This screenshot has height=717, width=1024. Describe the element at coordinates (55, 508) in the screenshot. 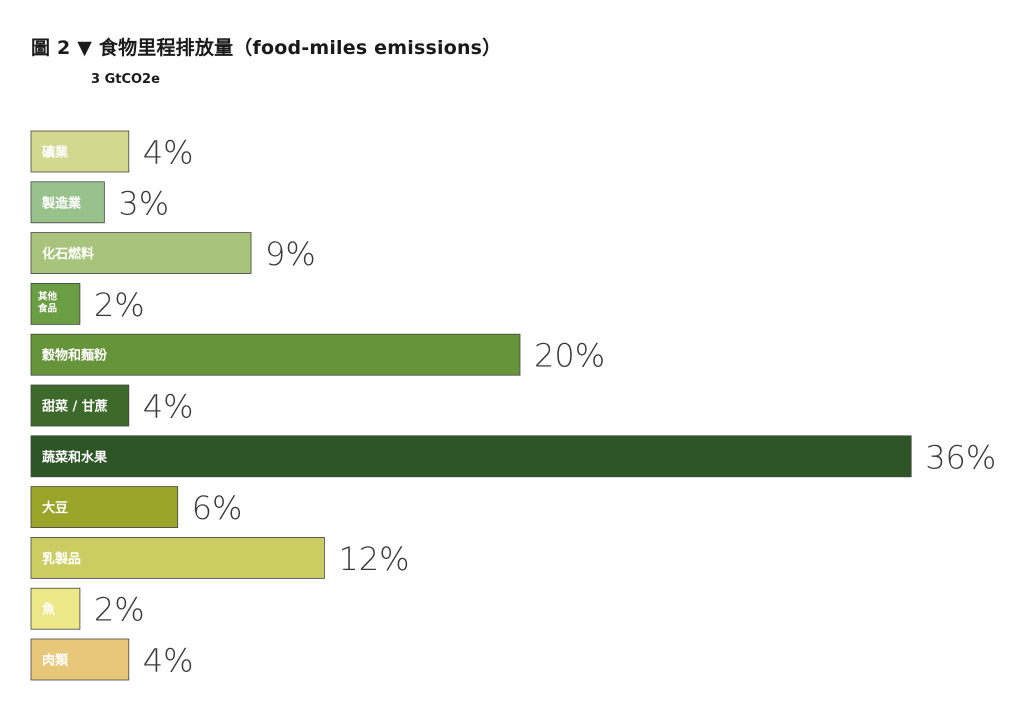

I see `bar-label: 大豆` at that location.